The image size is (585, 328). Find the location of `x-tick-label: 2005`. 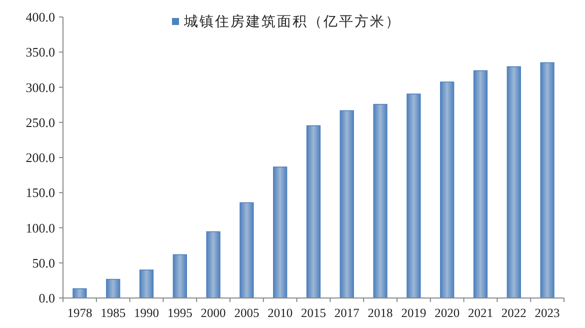

x-tick-label: 2005 is located at coordinates (247, 313).